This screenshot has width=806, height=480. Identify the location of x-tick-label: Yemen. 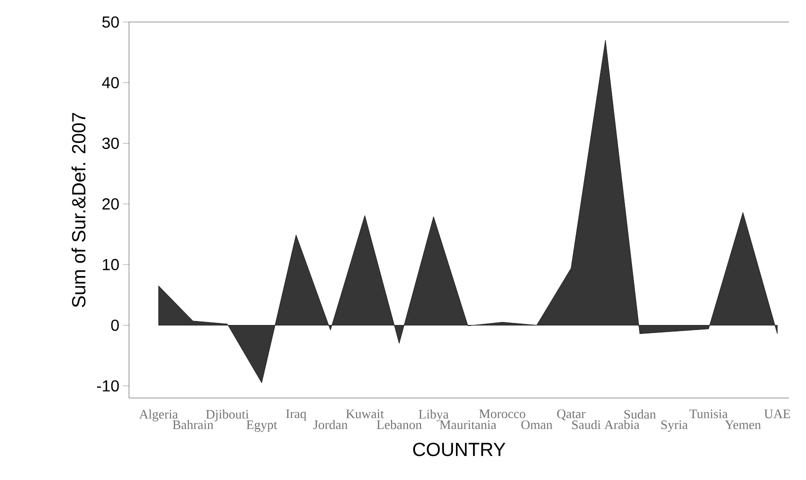
(742, 425).